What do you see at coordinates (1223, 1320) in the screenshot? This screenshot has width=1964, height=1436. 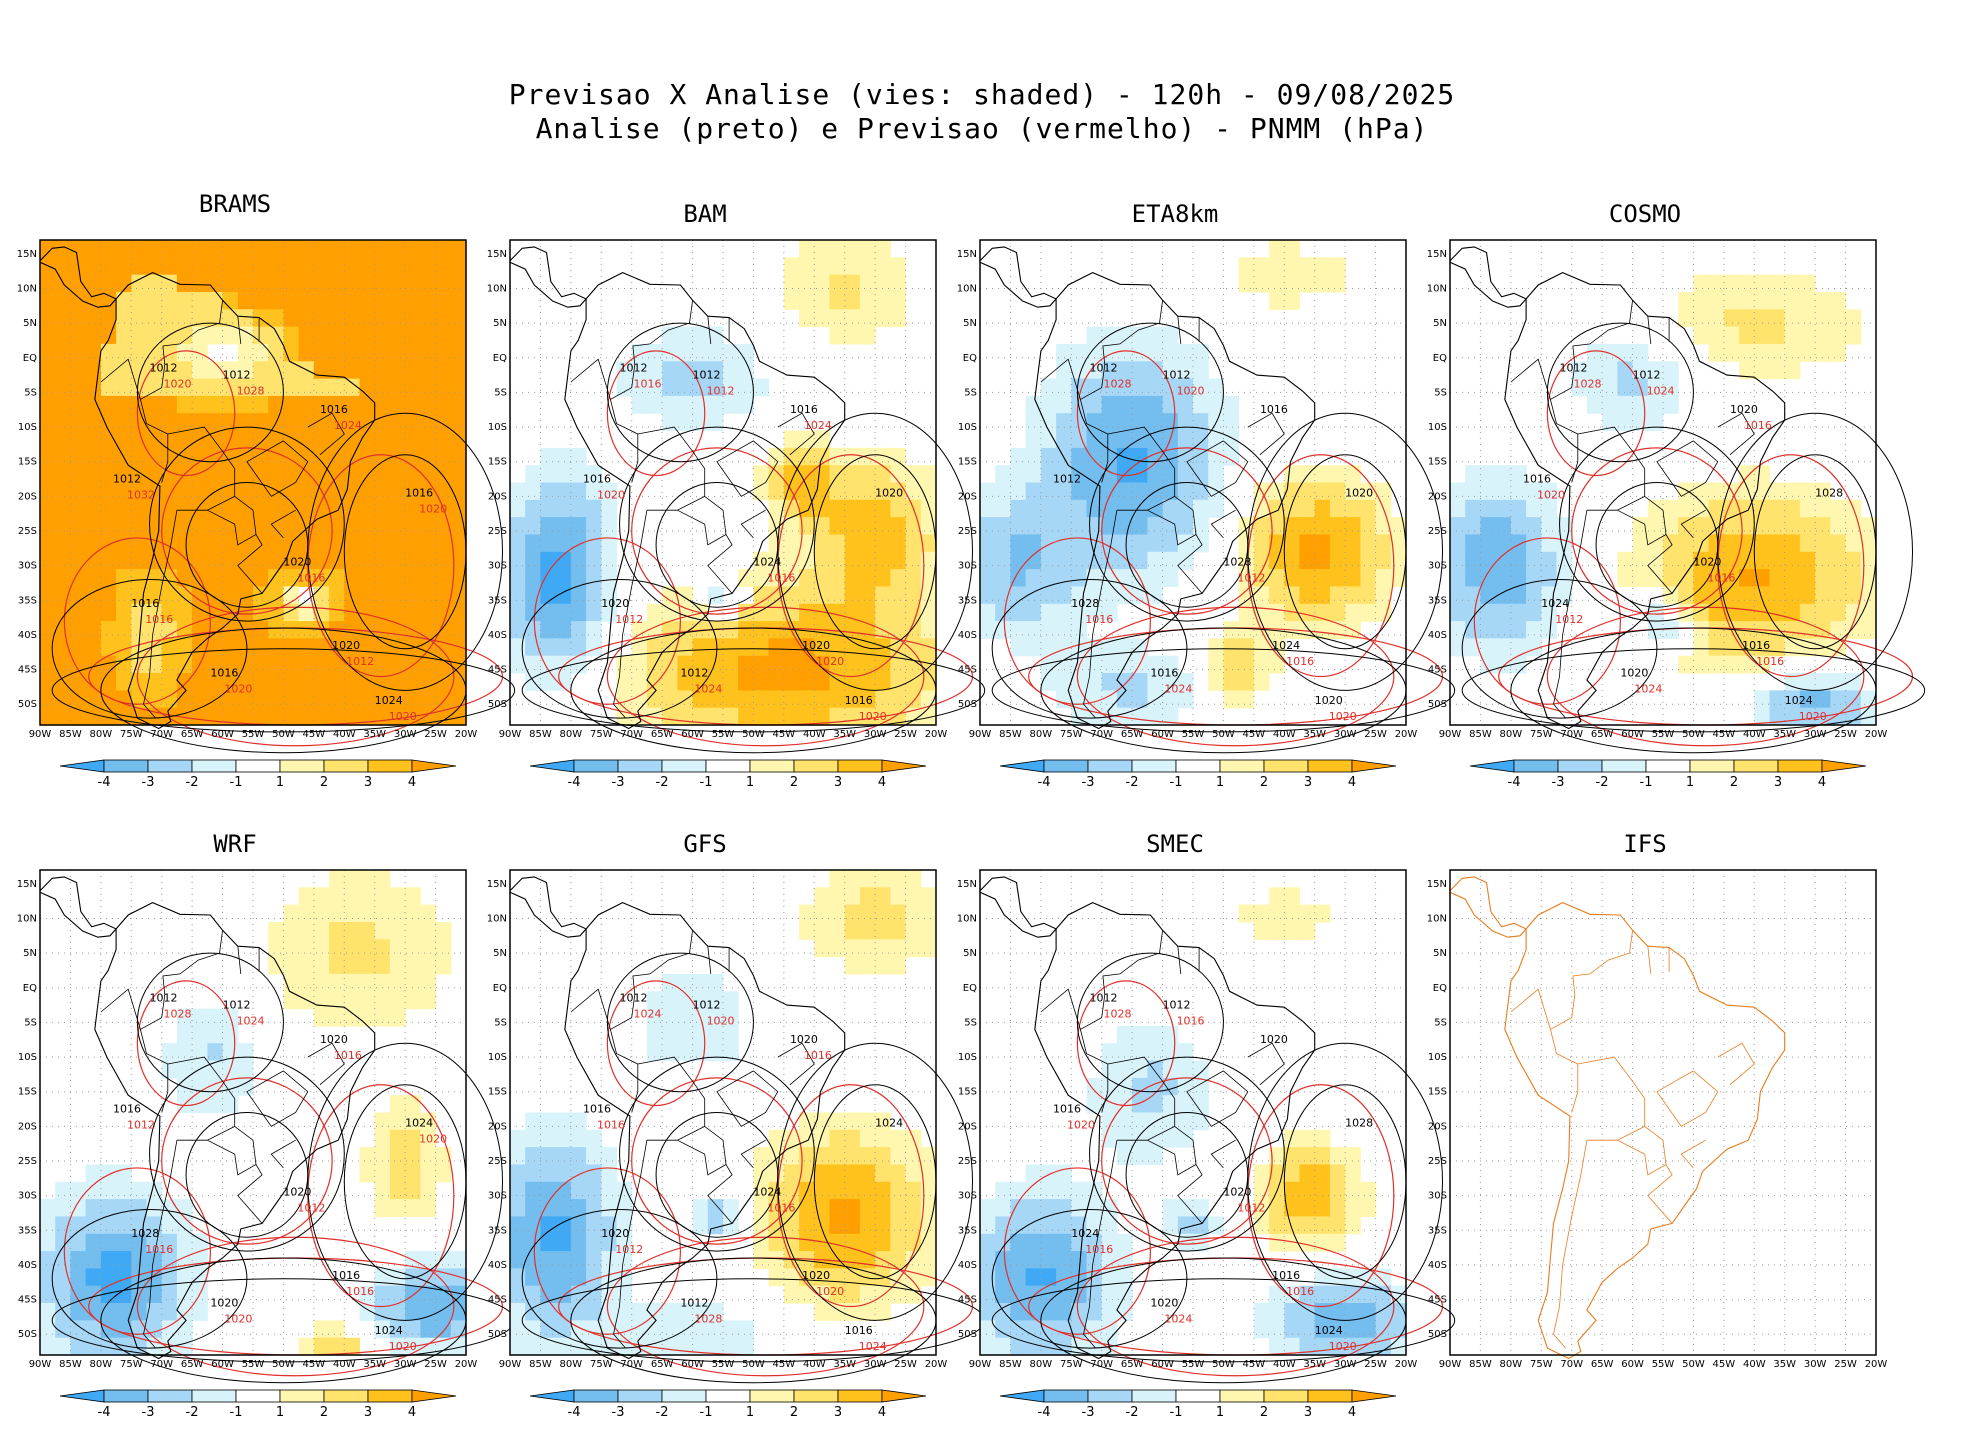 I see `analysis-isobar` at bounding box center [1223, 1320].